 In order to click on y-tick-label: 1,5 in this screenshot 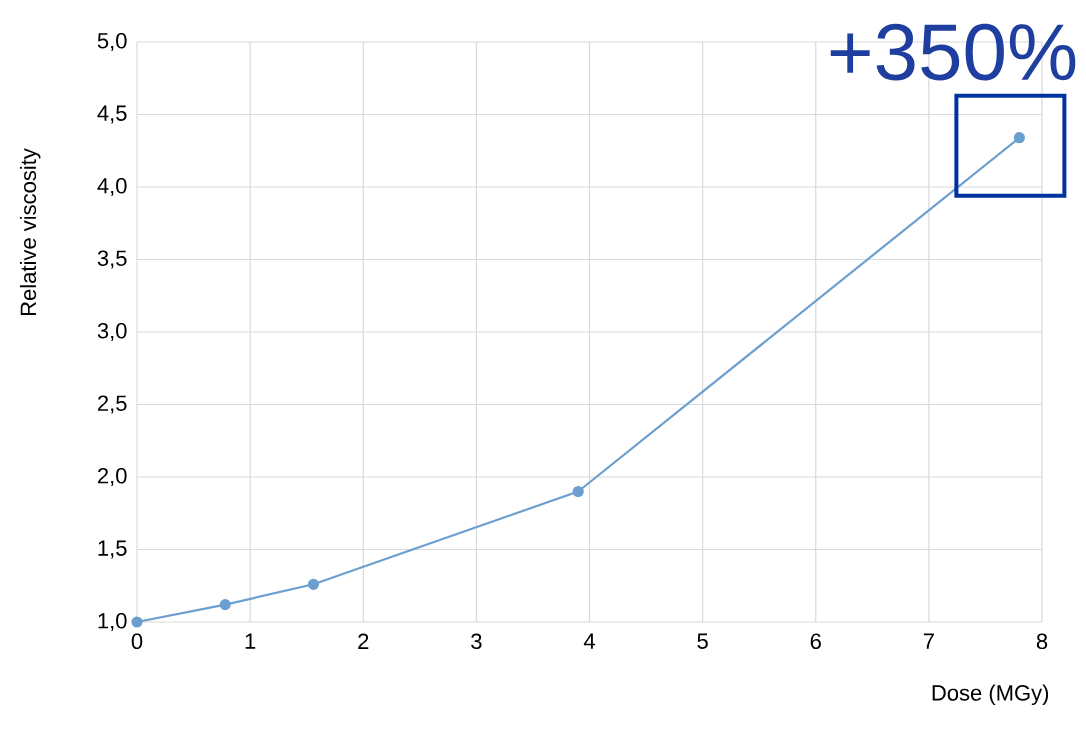, I will do `click(112, 549)`.